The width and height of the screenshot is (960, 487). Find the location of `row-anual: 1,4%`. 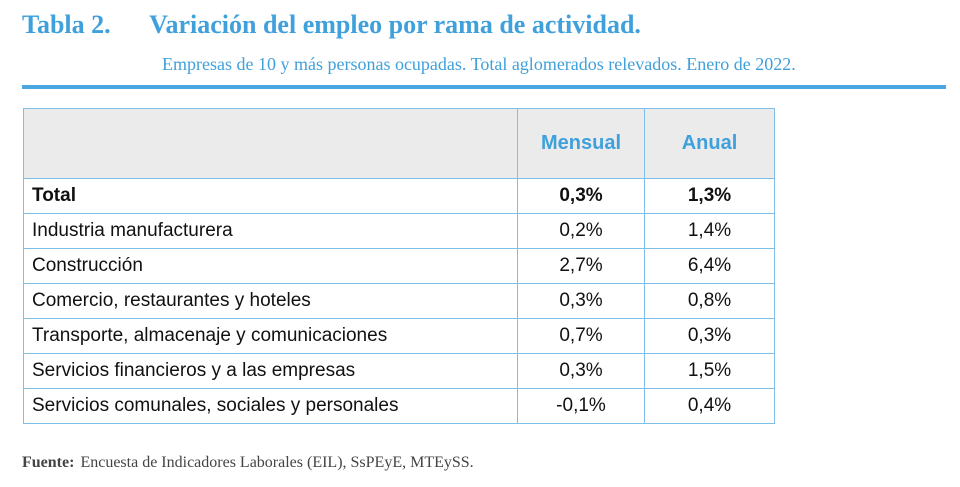

row-anual: 1,4% is located at coordinates (709, 231).